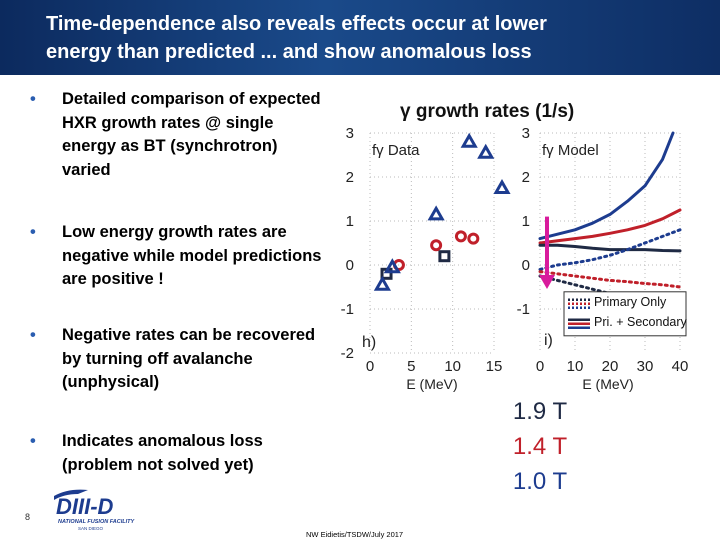 Image resolution: width=720 pixels, height=540 pixels. I want to click on panel-label: h), so click(369, 342).